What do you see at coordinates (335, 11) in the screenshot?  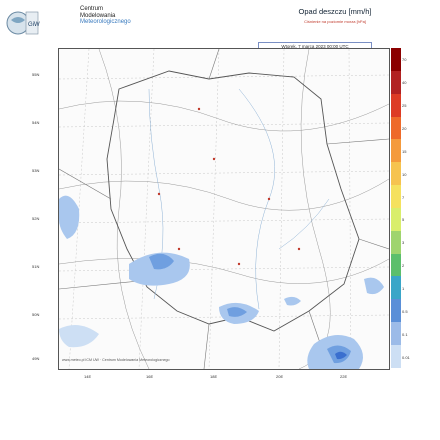 I see `map-title: Opad deszczu [mm/h]` at bounding box center [335, 11].